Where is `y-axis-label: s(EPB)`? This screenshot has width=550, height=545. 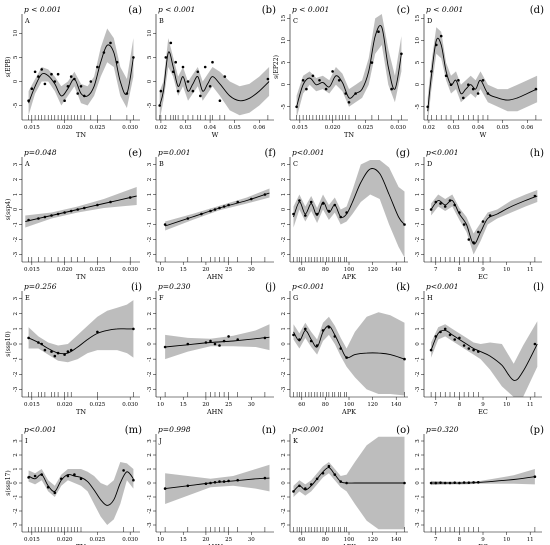 y-axis-label: s(EPB) is located at coordinates (8, 67).